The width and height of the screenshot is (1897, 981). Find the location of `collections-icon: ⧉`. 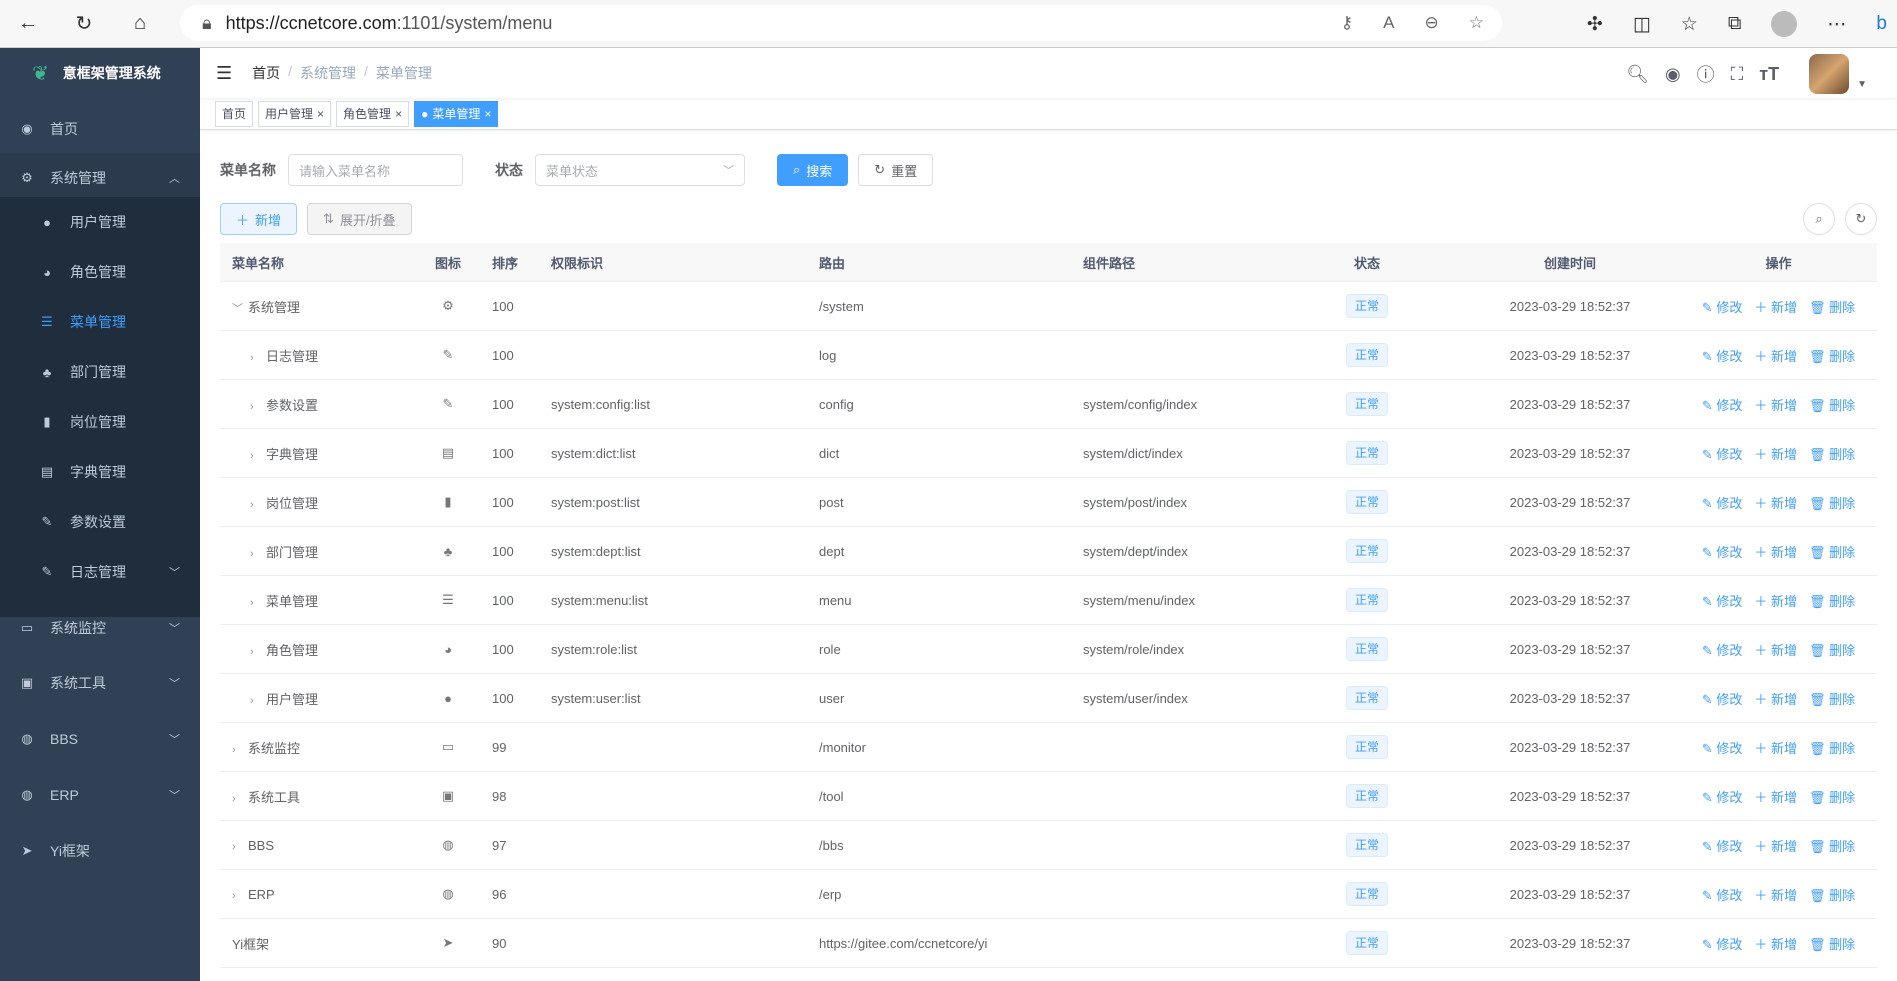

collections-icon: ⧉ is located at coordinates (1734, 23).